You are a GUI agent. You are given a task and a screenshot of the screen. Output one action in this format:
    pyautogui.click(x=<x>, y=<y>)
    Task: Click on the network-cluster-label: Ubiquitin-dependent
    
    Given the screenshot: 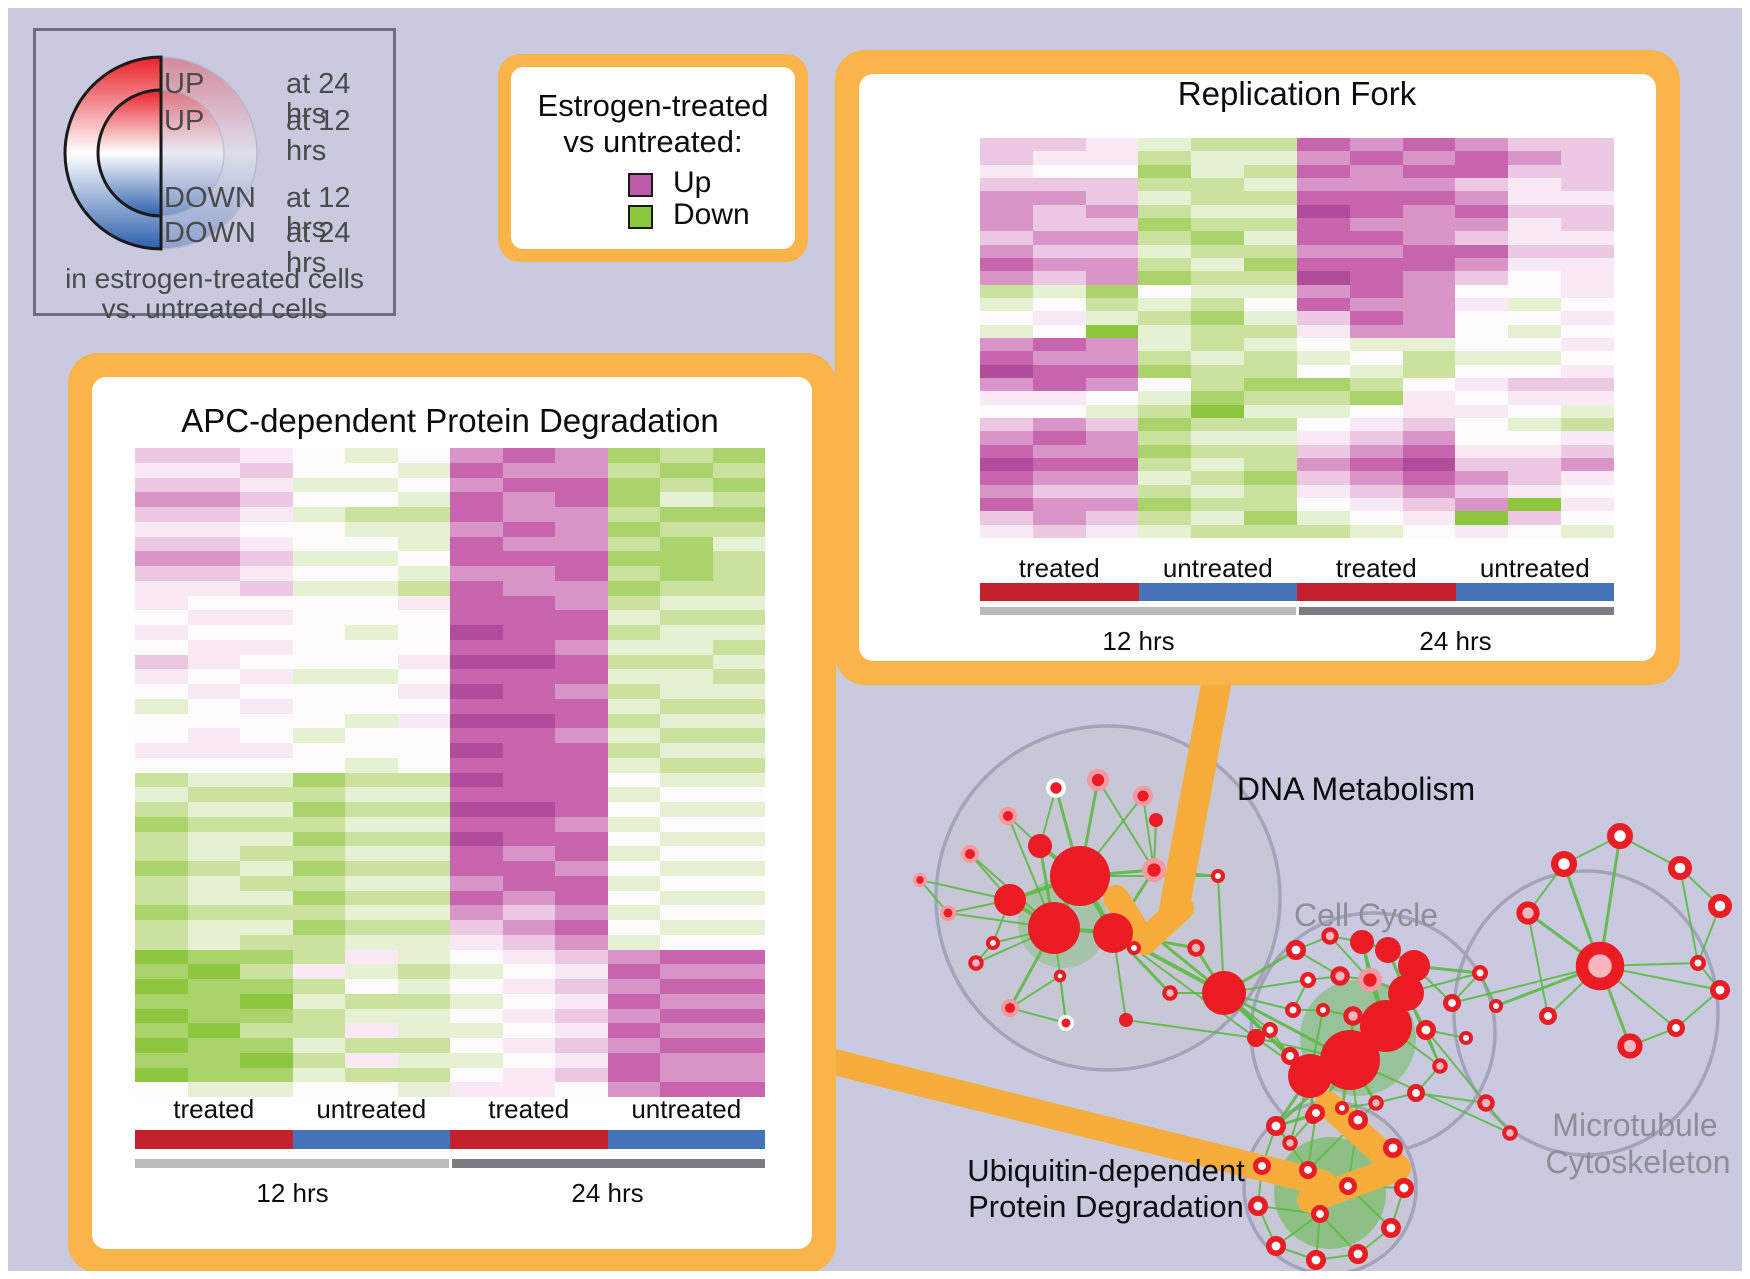 What is the action you would take?
    pyautogui.click(x=1106, y=1170)
    